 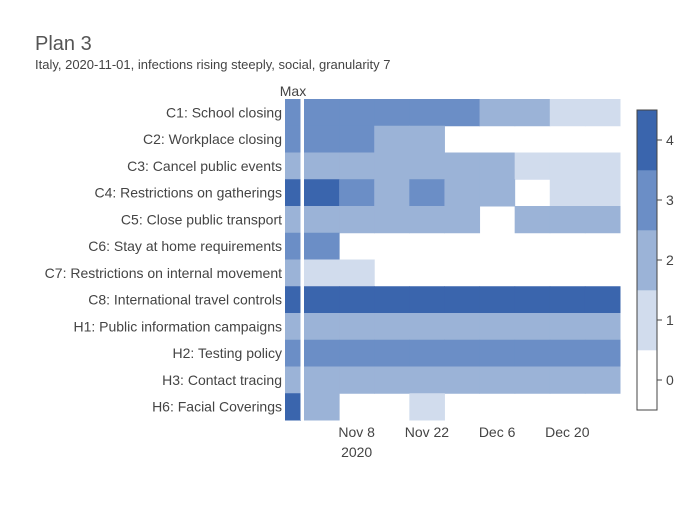 I want to click on colorbar-tick-label: 1, so click(x=670, y=320).